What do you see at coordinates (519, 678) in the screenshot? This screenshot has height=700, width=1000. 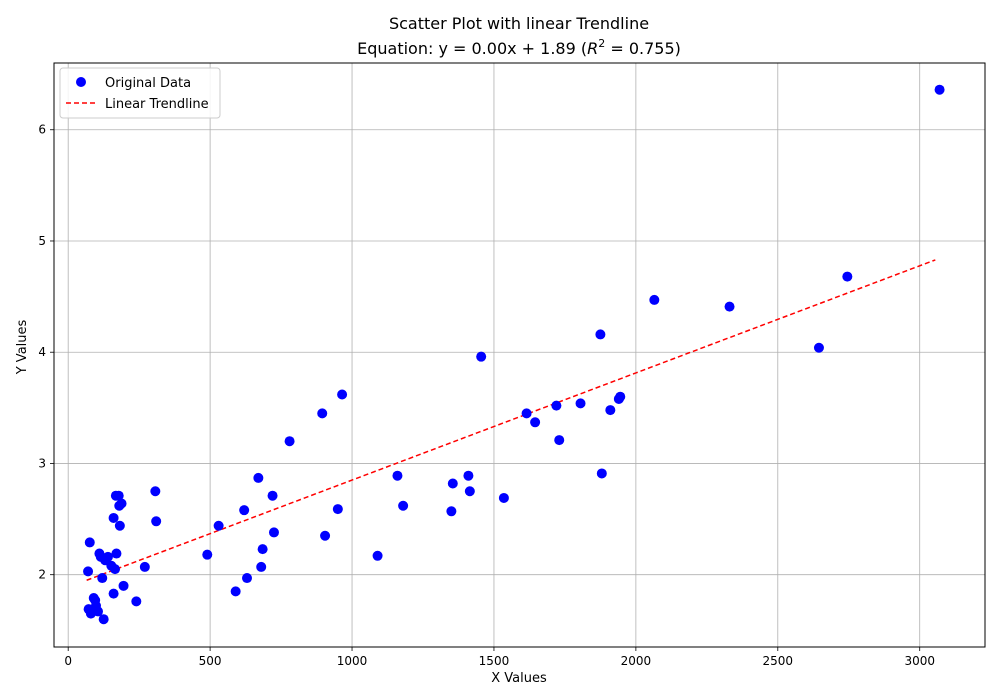 I see `x-axis-label: X Values` at bounding box center [519, 678].